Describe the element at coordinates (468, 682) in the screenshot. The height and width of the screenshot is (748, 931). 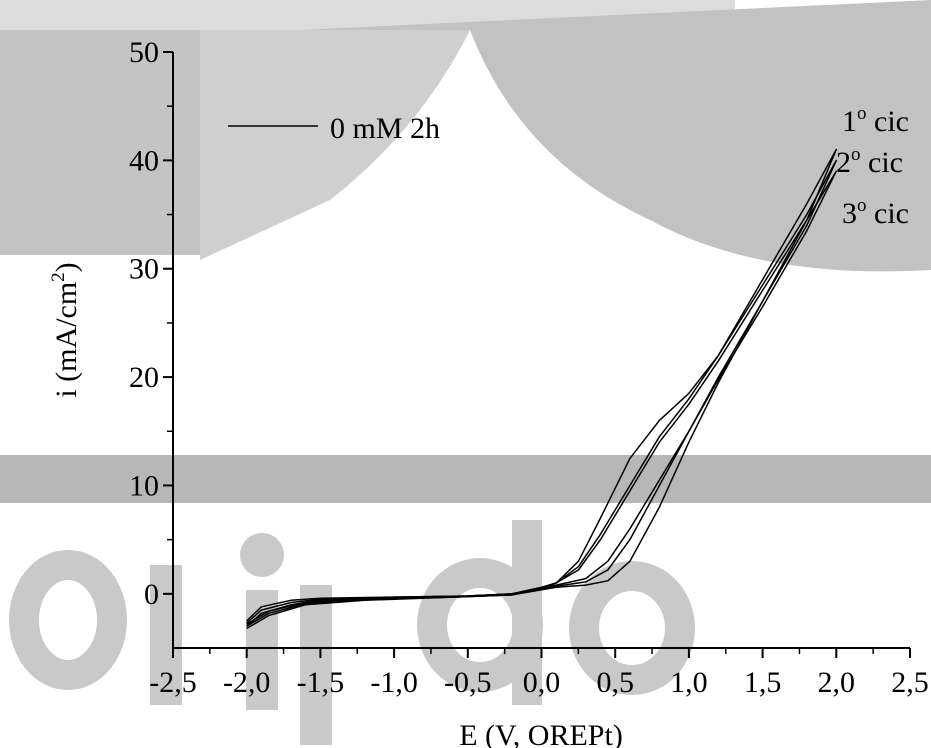
I see `x-tick-label: -0,5` at that location.